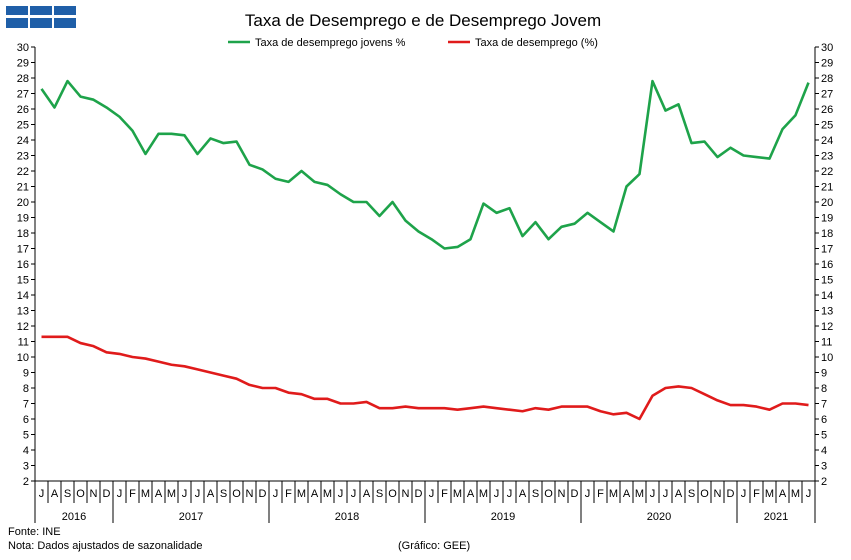  What do you see at coordinates (827, 281) in the screenshot?
I see `y-tick-label-right: 15` at bounding box center [827, 281].